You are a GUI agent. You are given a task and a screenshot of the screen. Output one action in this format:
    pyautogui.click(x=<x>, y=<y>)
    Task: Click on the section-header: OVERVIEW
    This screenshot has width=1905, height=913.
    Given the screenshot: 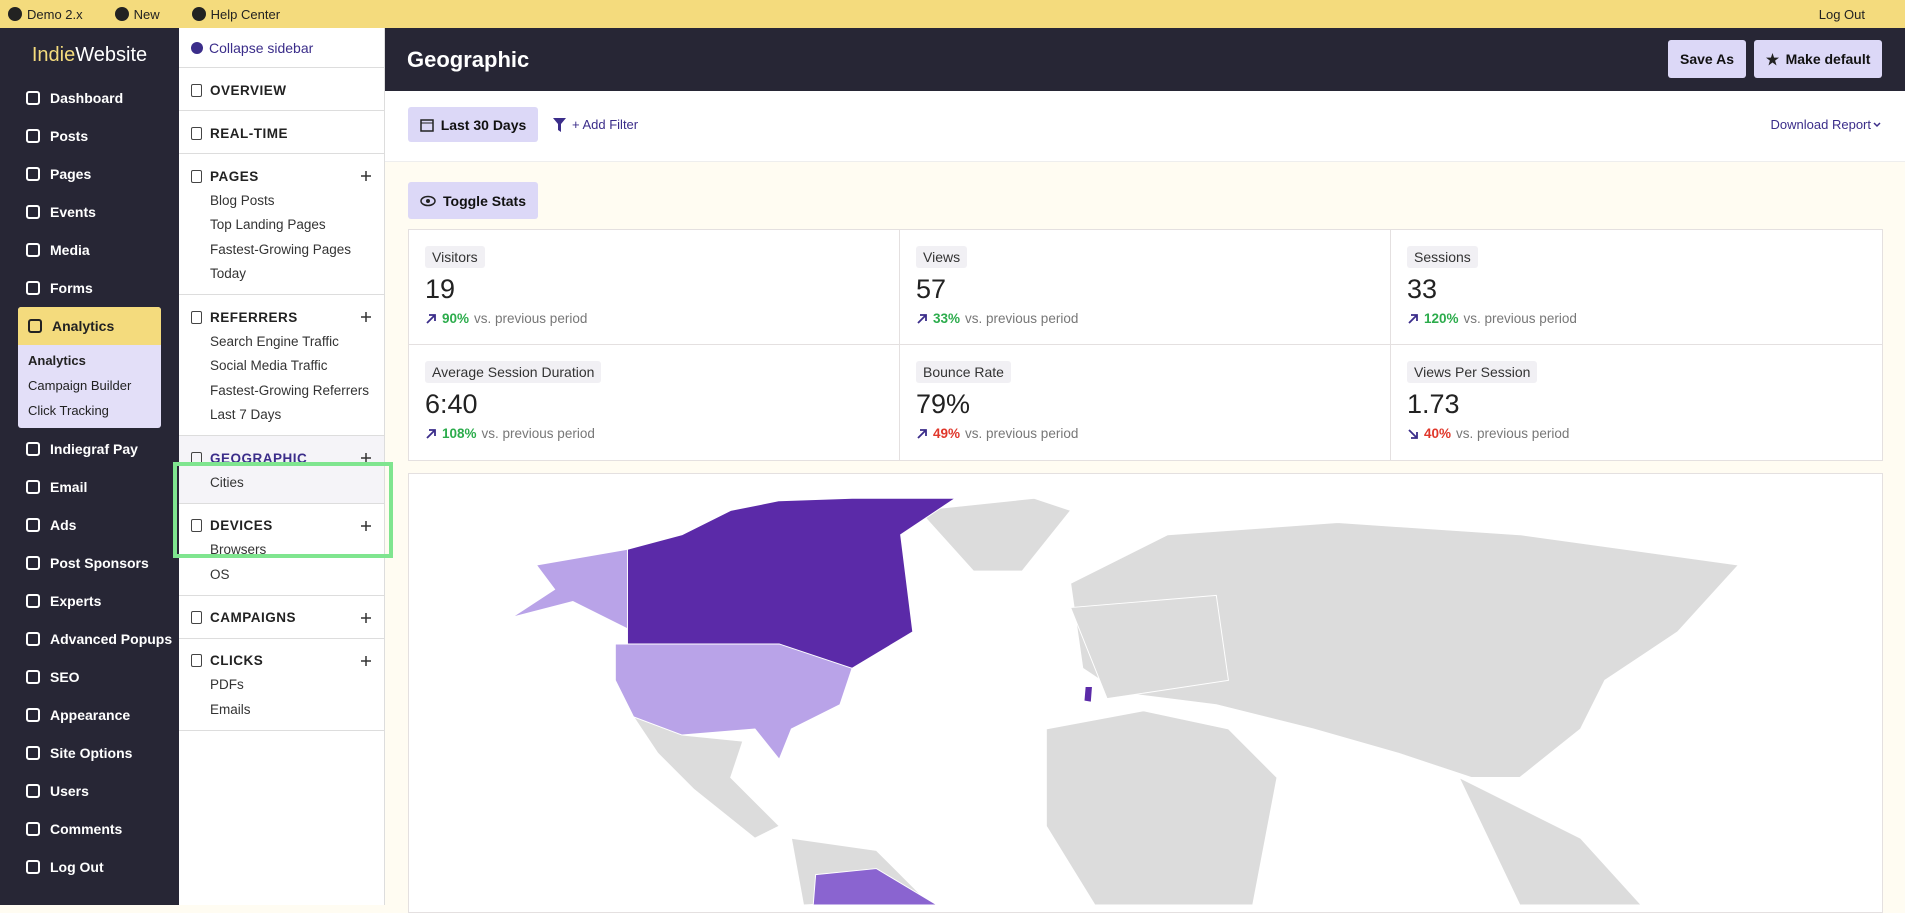 What is the action you would take?
    pyautogui.click(x=281, y=90)
    